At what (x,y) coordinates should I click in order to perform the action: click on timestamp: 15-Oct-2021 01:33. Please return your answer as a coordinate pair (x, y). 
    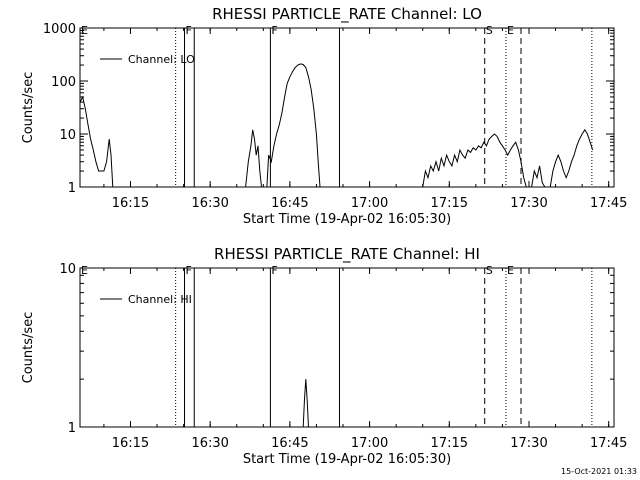
    Looking at the image, I should click on (599, 471).